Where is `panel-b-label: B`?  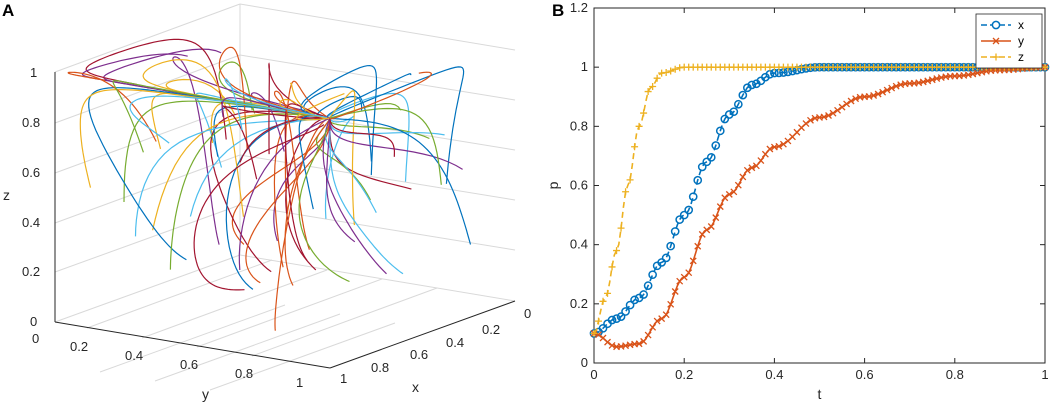 panel-b-label: B is located at coordinates (558, 10).